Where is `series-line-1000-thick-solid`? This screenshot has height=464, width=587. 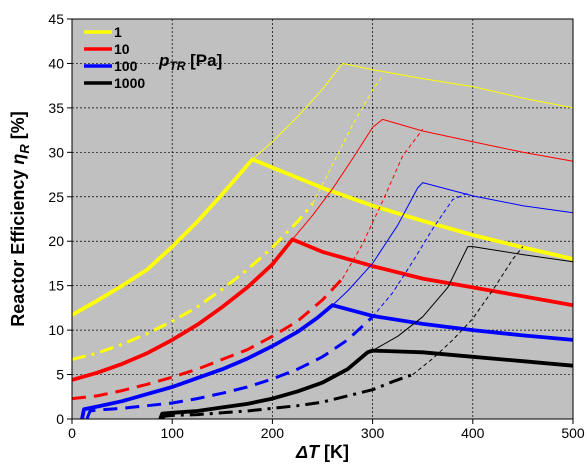 series-line-1000-thick-solid is located at coordinates (366, 384).